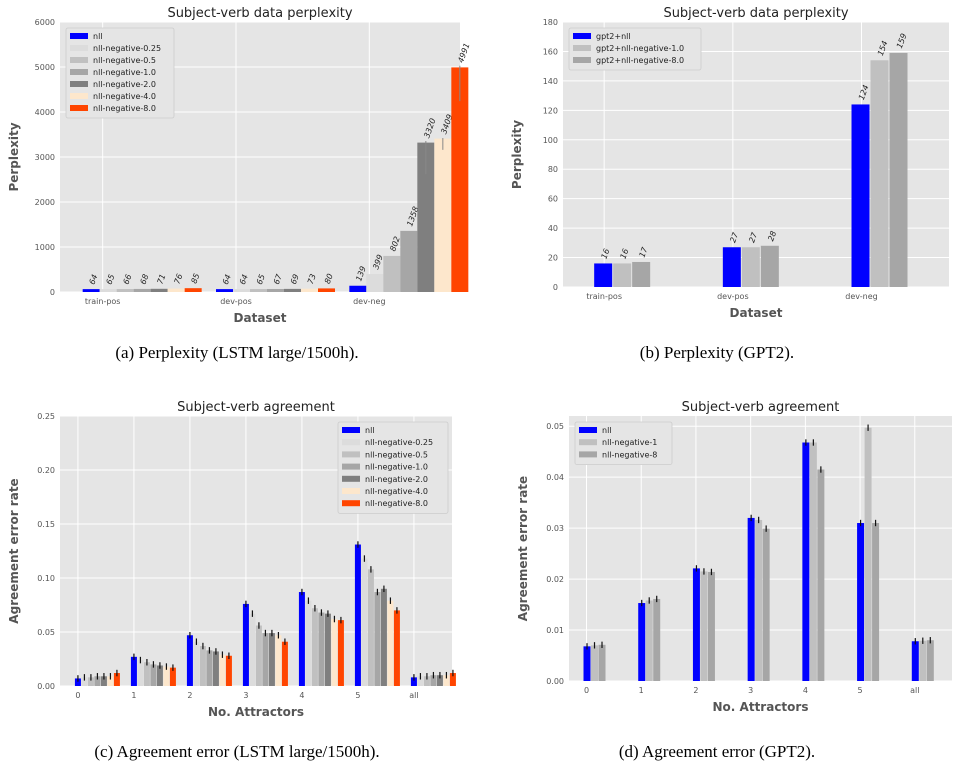 The width and height of the screenshot is (954, 767). I want to click on bar-nll-negative-2.0-1, so click(159, 675).